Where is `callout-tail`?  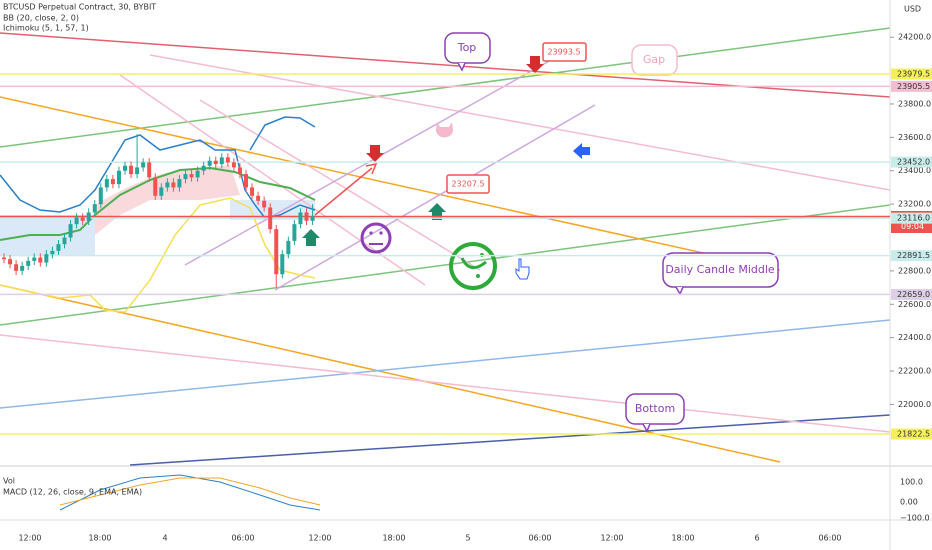
callout-tail is located at coordinates (646, 428).